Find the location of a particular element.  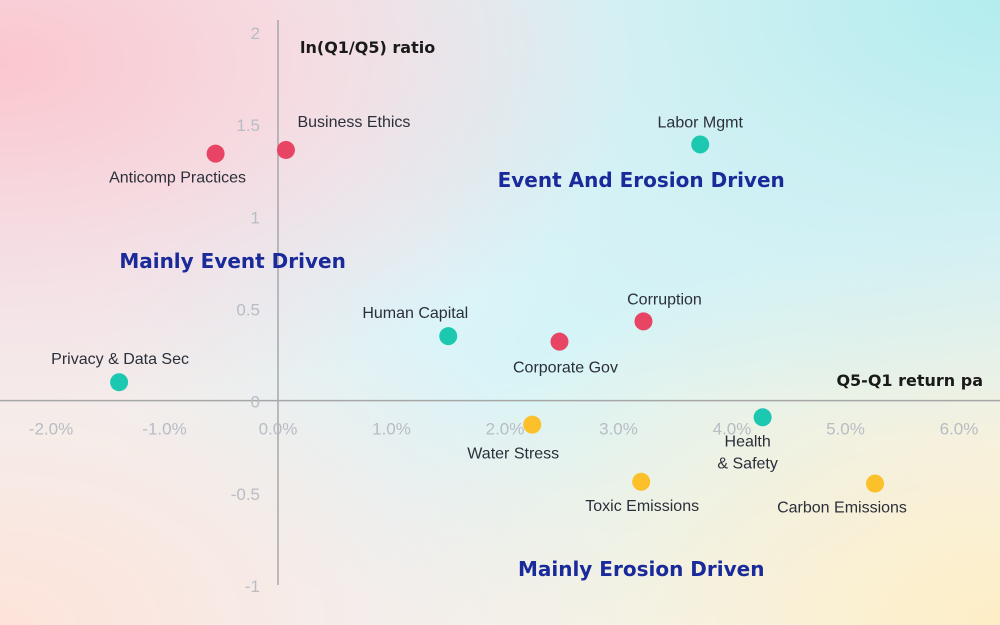

point-label: & Safety is located at coordinates (747, 463).